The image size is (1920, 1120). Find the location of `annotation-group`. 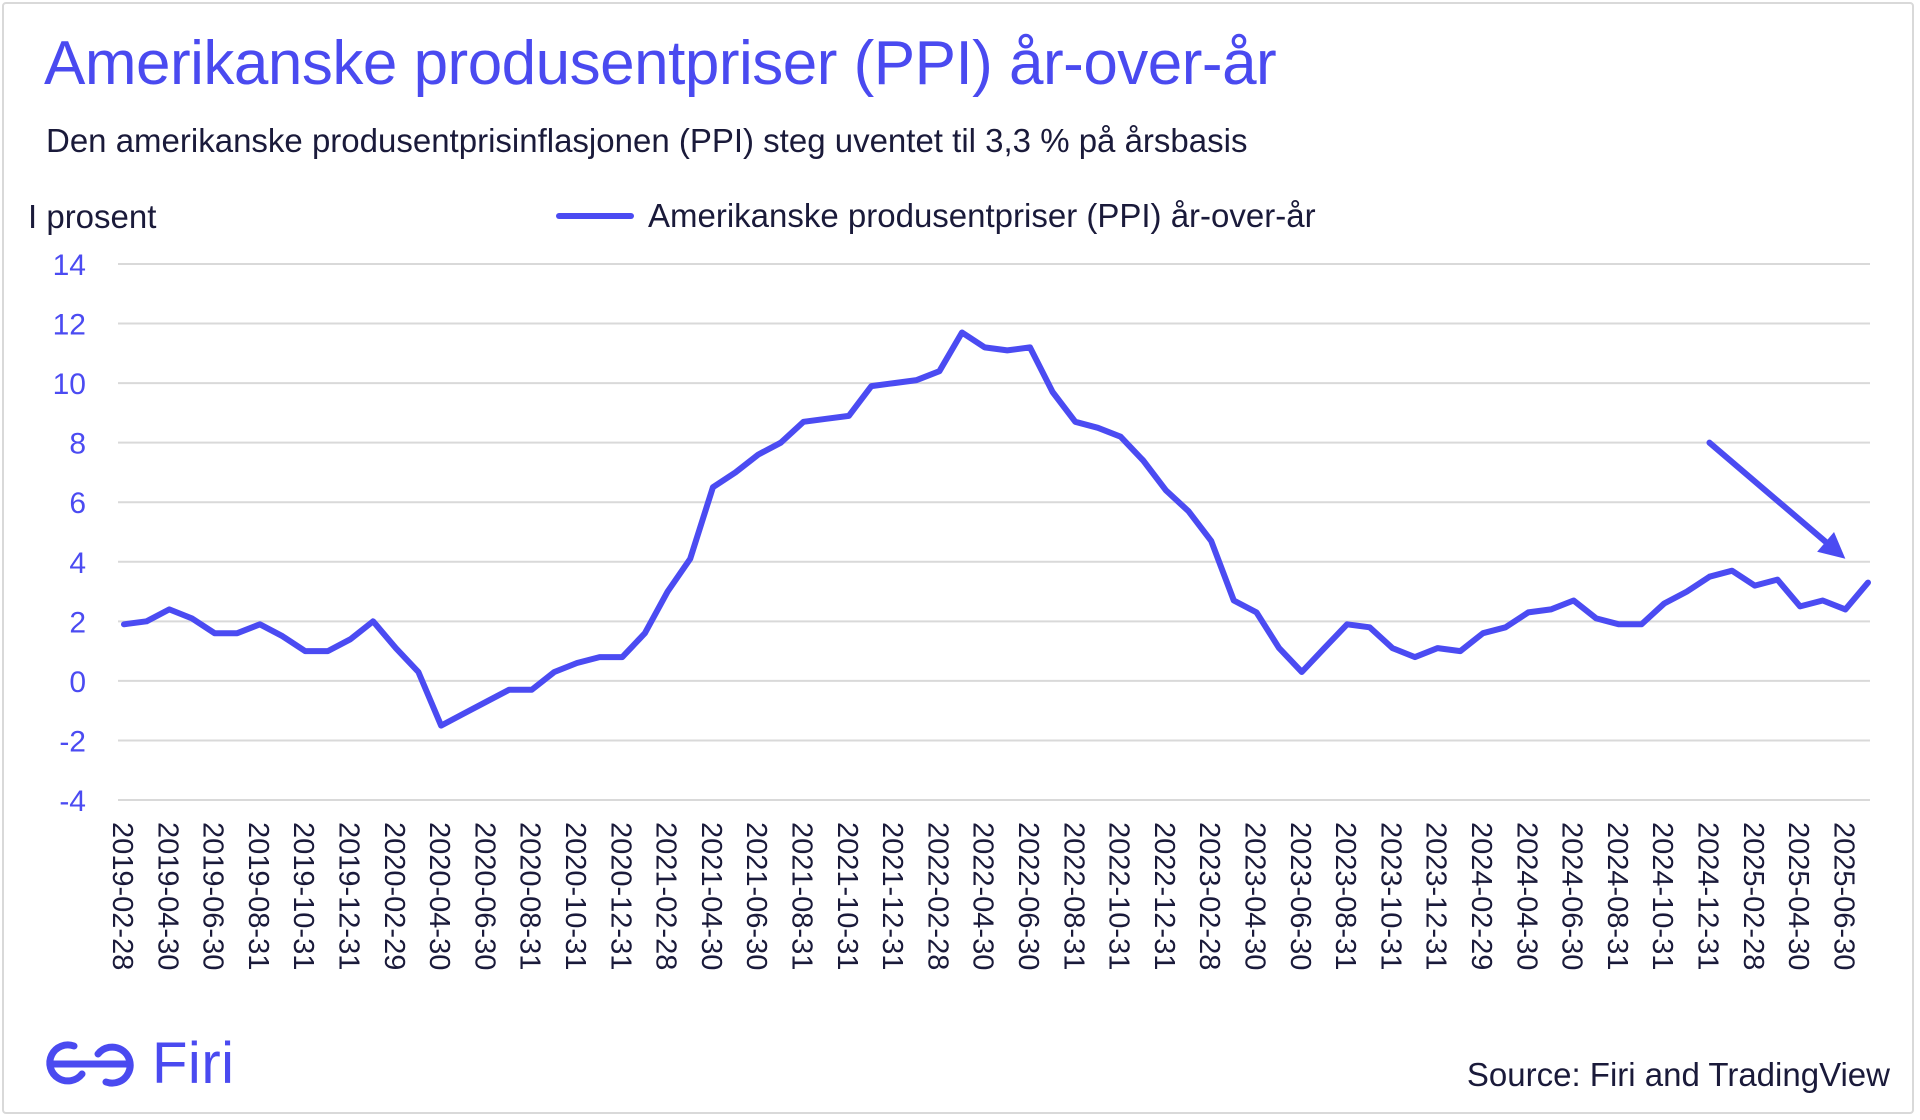

annotation-group is located at coordinates (1776, 499).